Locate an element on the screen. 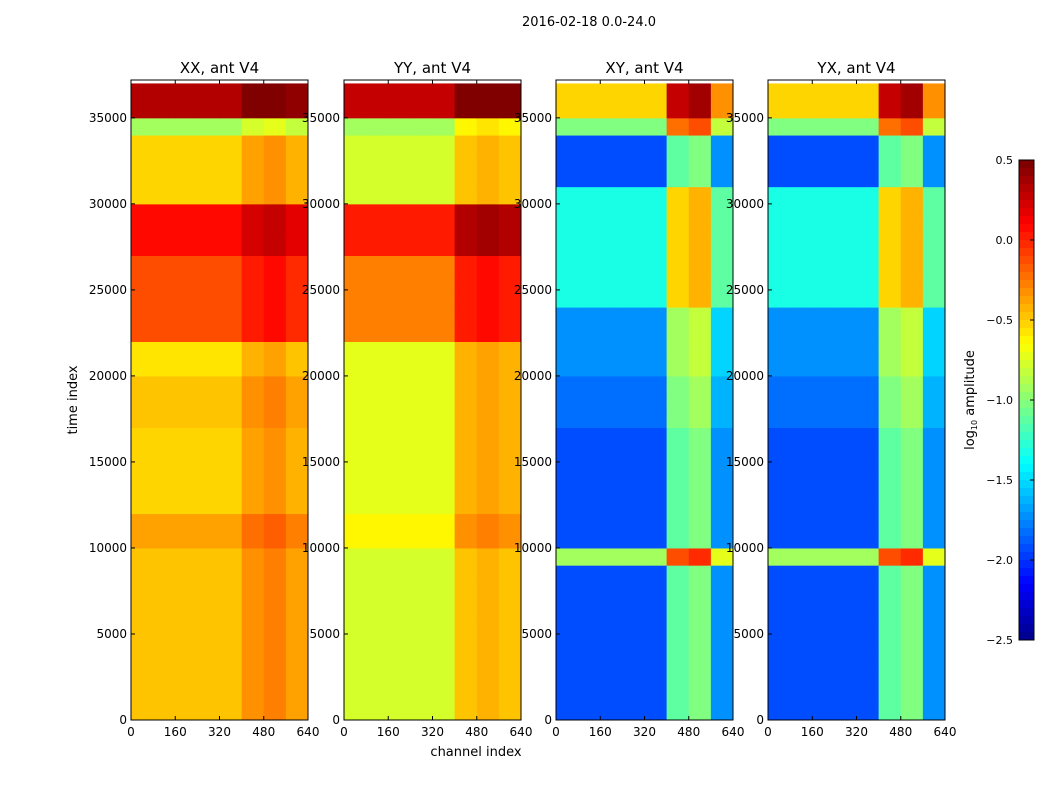 This screenshot has height=804, width=1050. x-tick-label: 160 is located at coordinates (812, 732).